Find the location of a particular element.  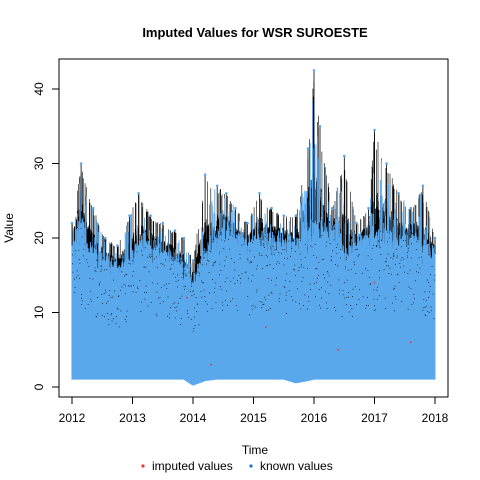

x-tick-label: 2013 is located at coordinates (132, 418).